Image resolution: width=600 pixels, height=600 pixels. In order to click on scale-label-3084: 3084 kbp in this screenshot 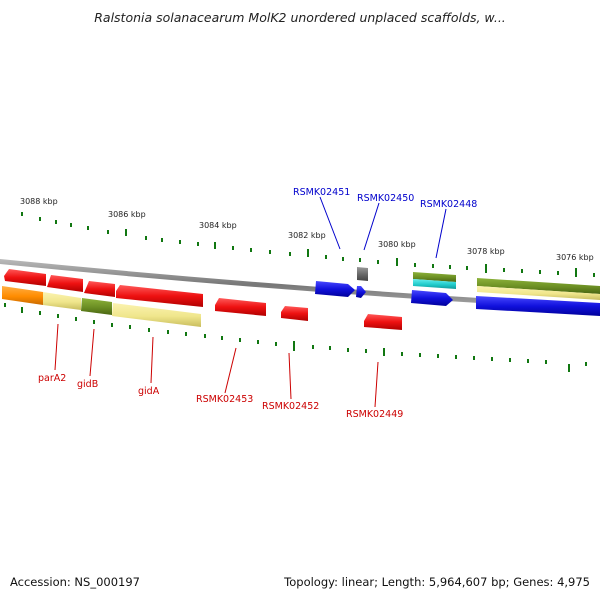, I will do `click(218, 225)`.